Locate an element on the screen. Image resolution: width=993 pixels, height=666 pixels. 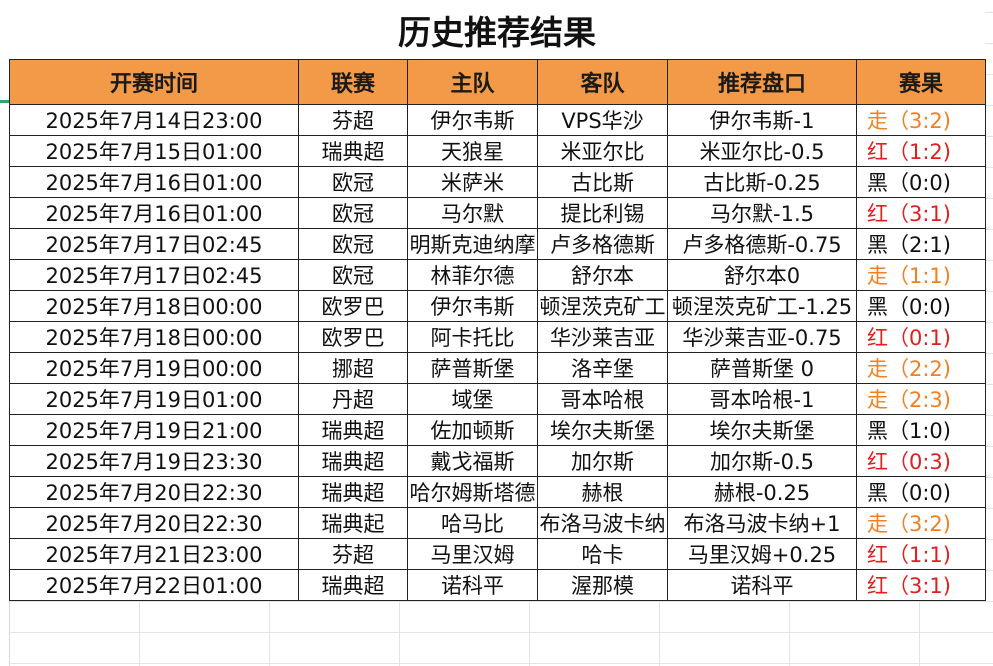
cell-result: 黑（1:0) is located at coordinates (921, 430).